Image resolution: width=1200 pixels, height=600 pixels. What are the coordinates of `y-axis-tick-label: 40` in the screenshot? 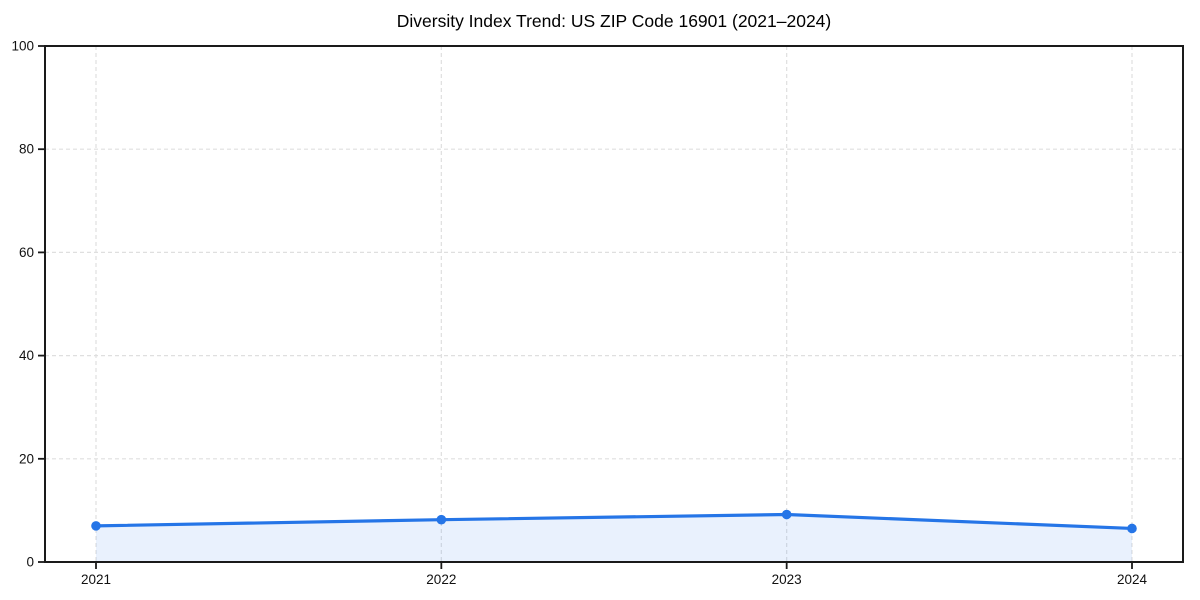 It's located at (26, 355).